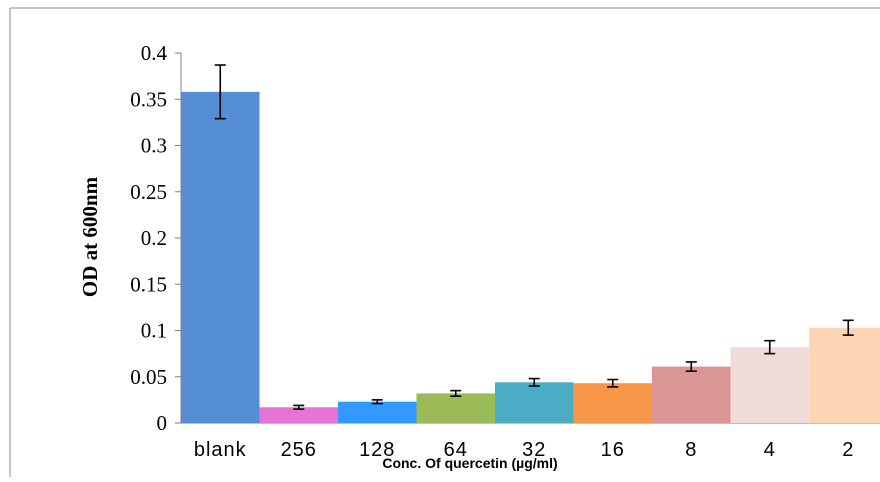 The width and height of the screenshot is (880, 482). What do you see at coordinates (220, 450) in the screenshot?
I see `x-tick-label: blank` at bounding box center [220, 450].